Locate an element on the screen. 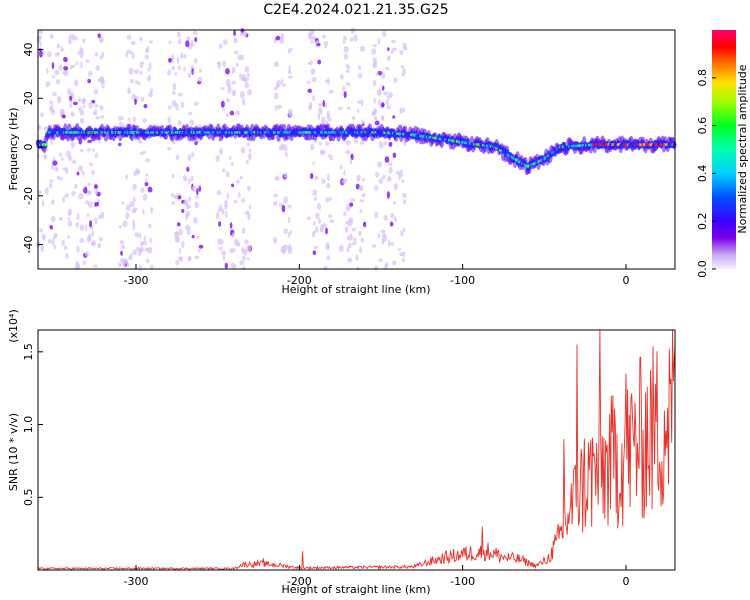 The height and width of the screenshot is (600, 750). spec-ytick-label: -40 is located at coordinates (28, 245).